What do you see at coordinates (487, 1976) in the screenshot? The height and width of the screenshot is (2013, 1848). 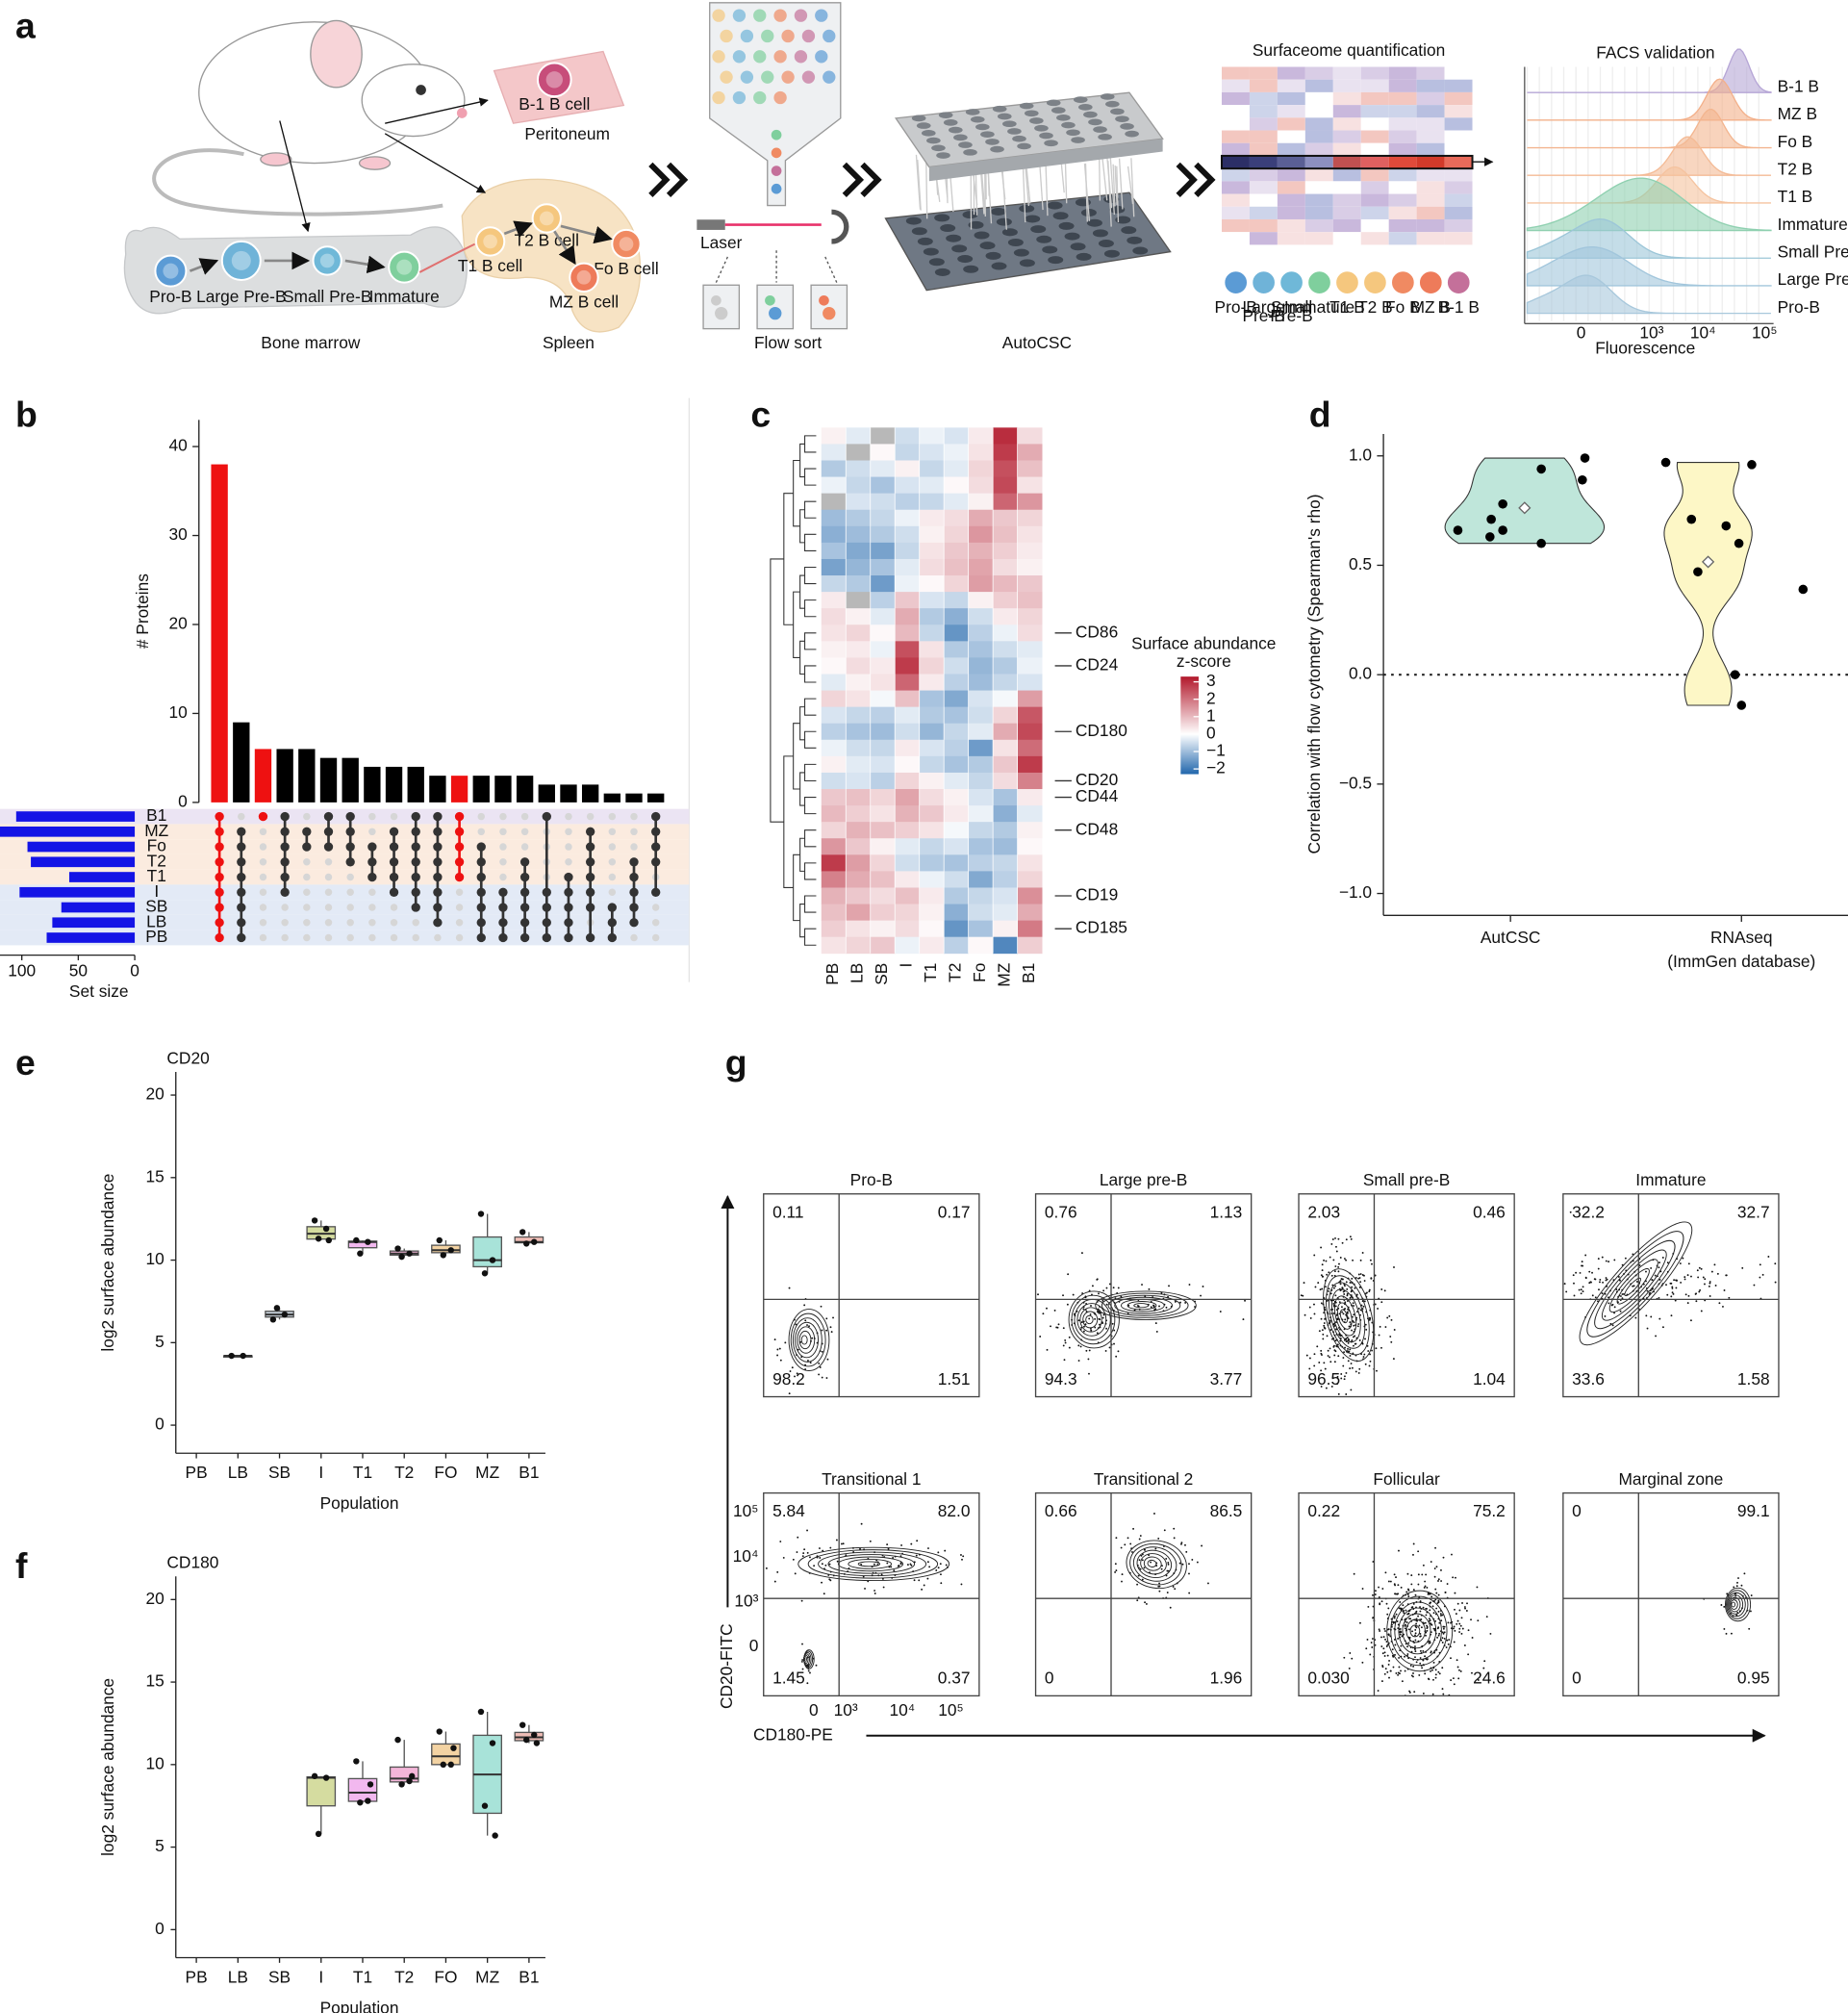 I see `x-tick-label: MZ` at bounding box center [487, 1976].